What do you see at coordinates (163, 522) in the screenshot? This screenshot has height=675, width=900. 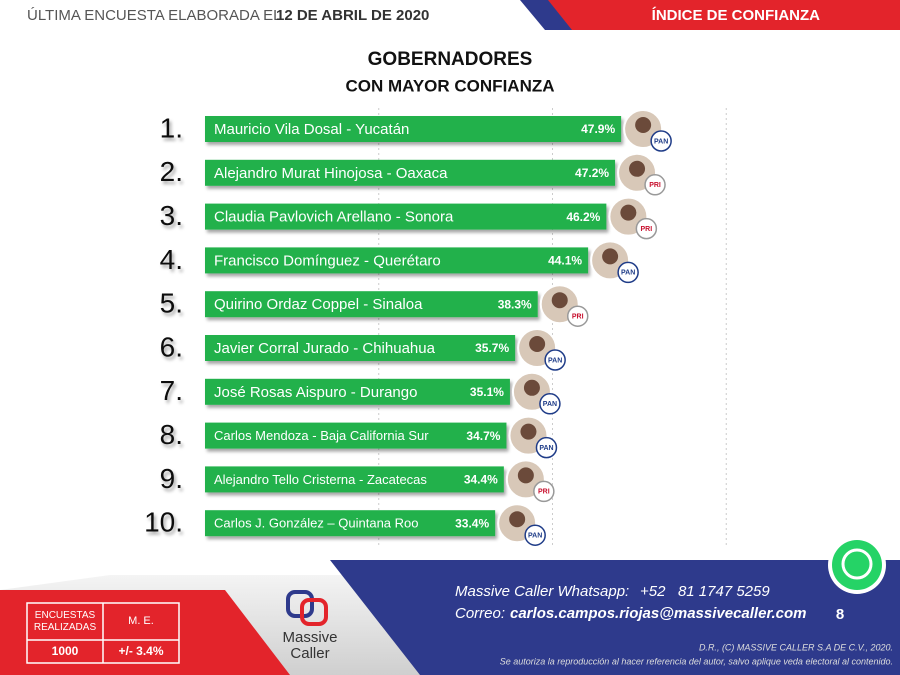 I see `rank: 10.` at bounding box center [163, 522].